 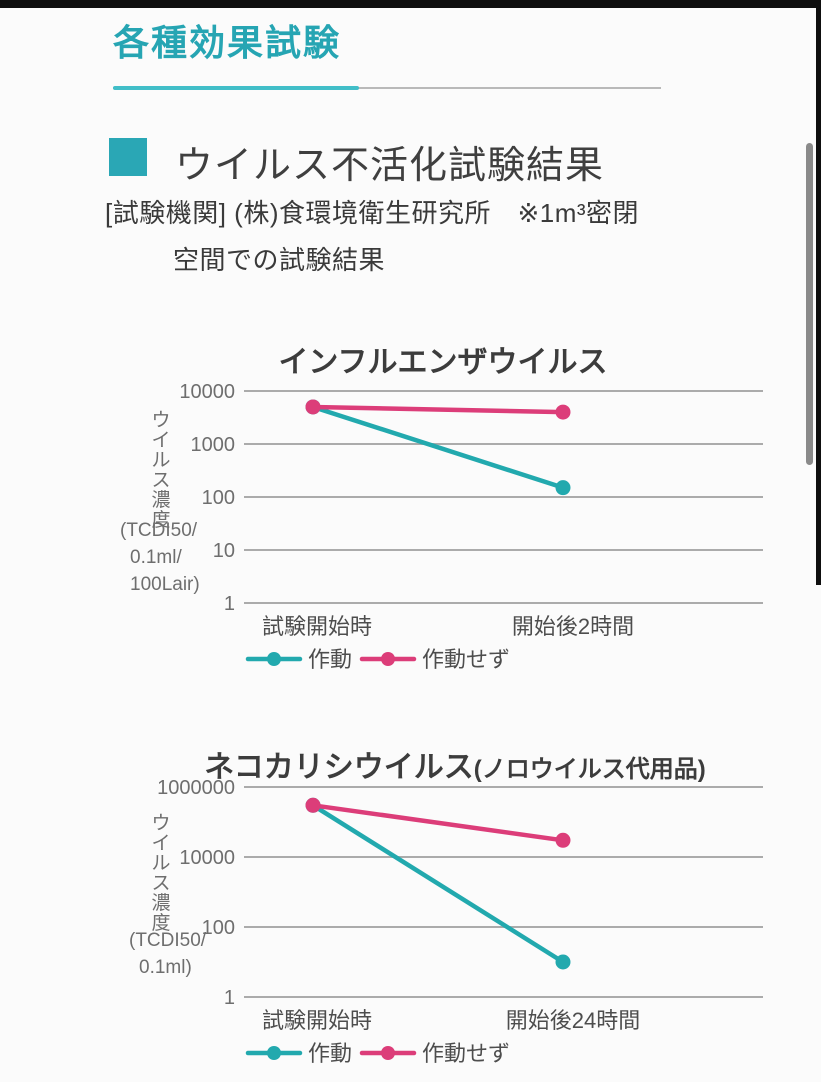 What do you see at coordinates (128, 157) in the screenshot?
I see `square-bullet-icon` at bounding box center [128, 157].